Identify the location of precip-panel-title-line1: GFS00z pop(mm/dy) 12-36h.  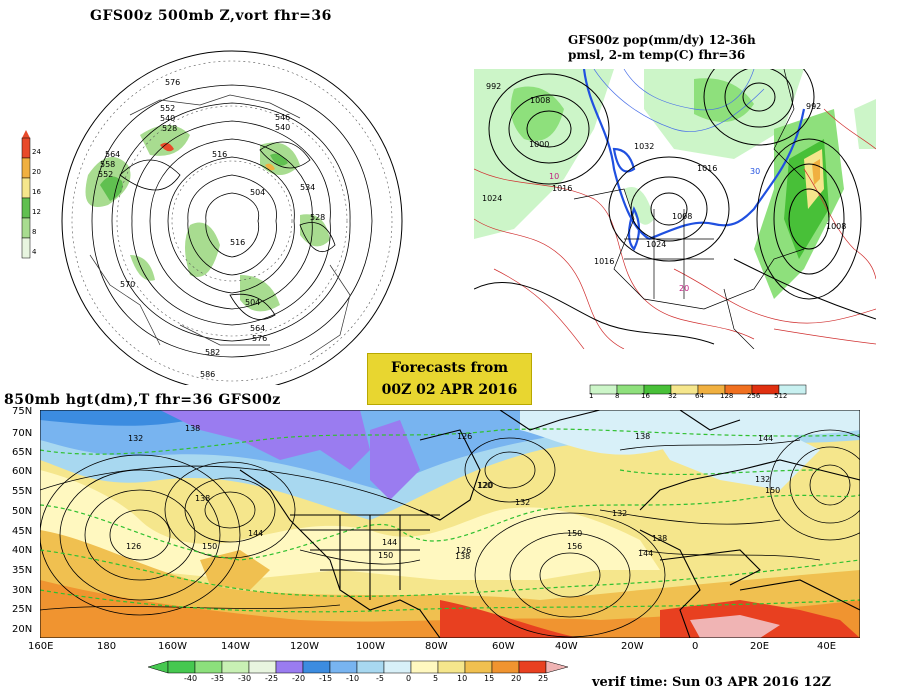
(662, 40).